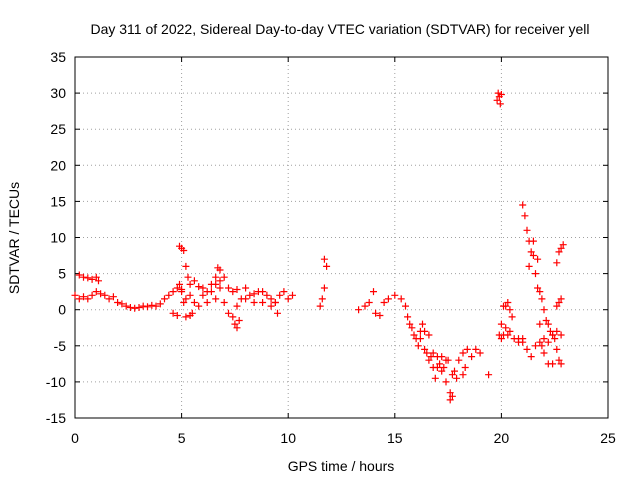 The image size is (640, 480). I want to click on x-tick-label: 15, so click(395, 438).